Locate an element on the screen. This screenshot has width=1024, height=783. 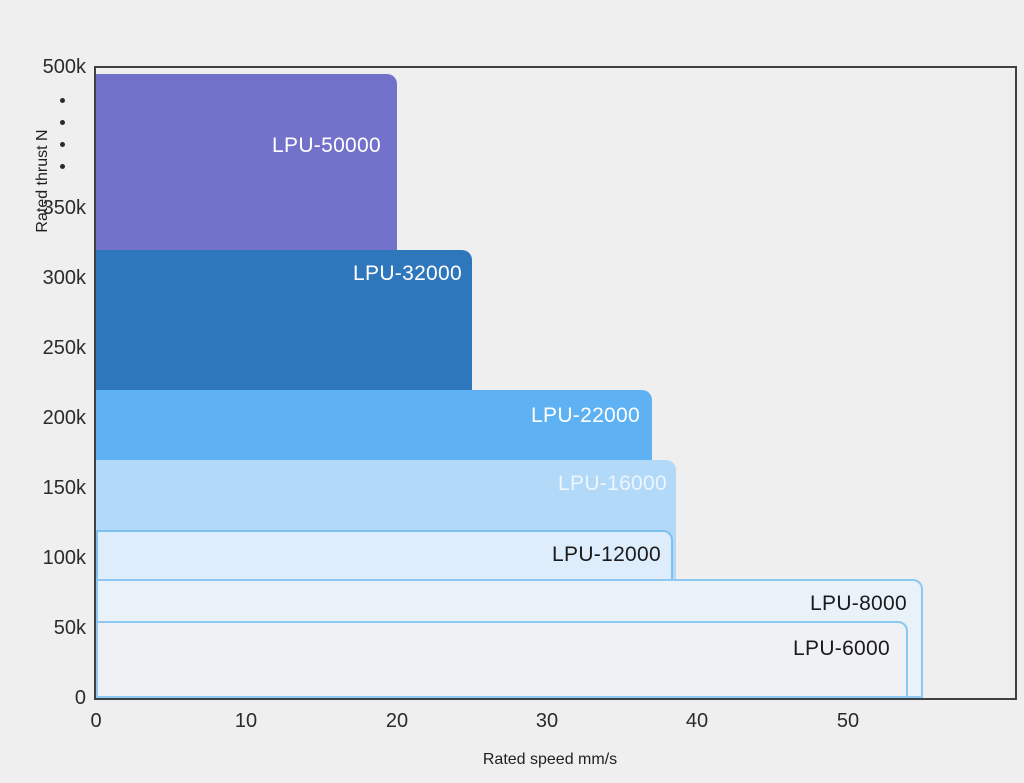
bar-label-lpu-22000: LPU-22000 is located at coordinates (585, 415).